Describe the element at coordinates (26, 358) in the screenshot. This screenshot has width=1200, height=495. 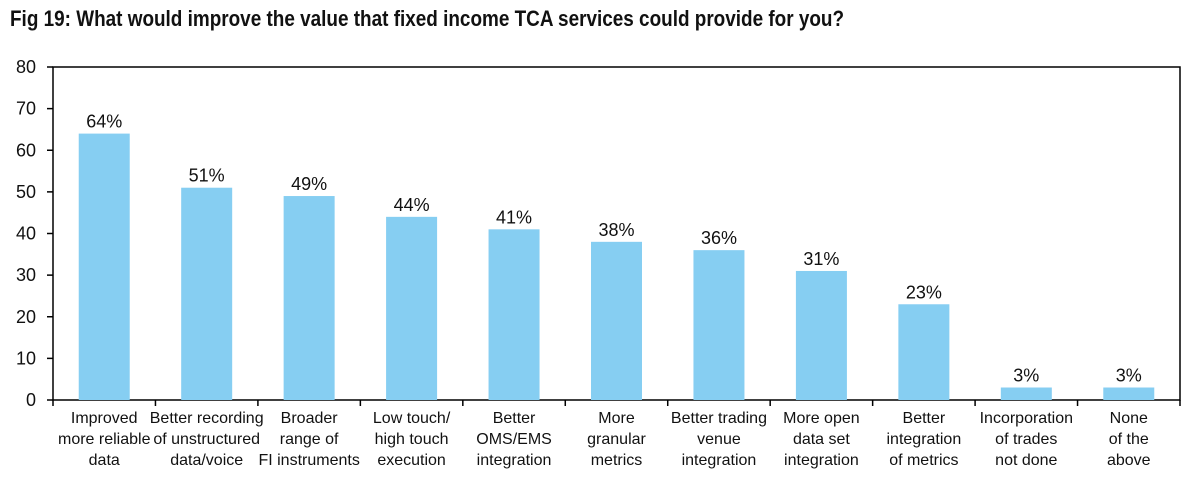
I see `y-tick-label: 10` at that location.